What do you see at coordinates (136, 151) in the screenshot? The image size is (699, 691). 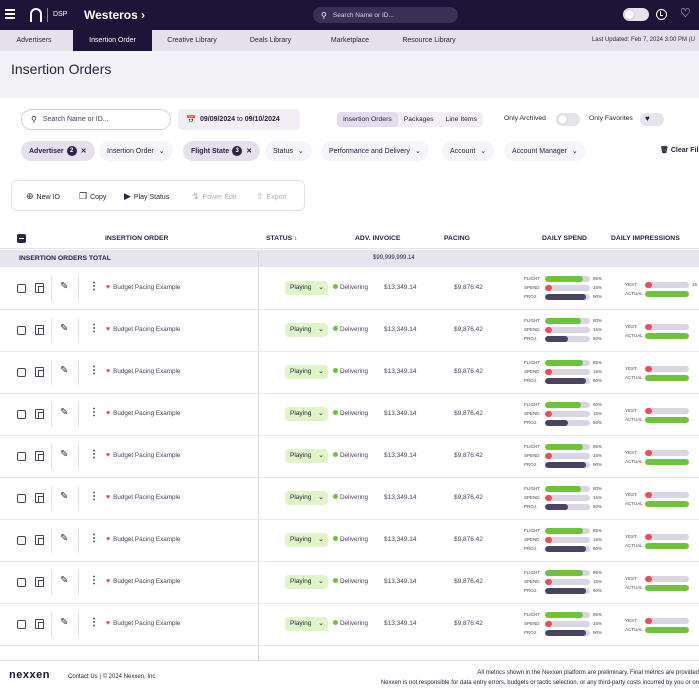 I see `chip-insertion-order: Insertion Order ⌄` at bounding box center [136, 151].